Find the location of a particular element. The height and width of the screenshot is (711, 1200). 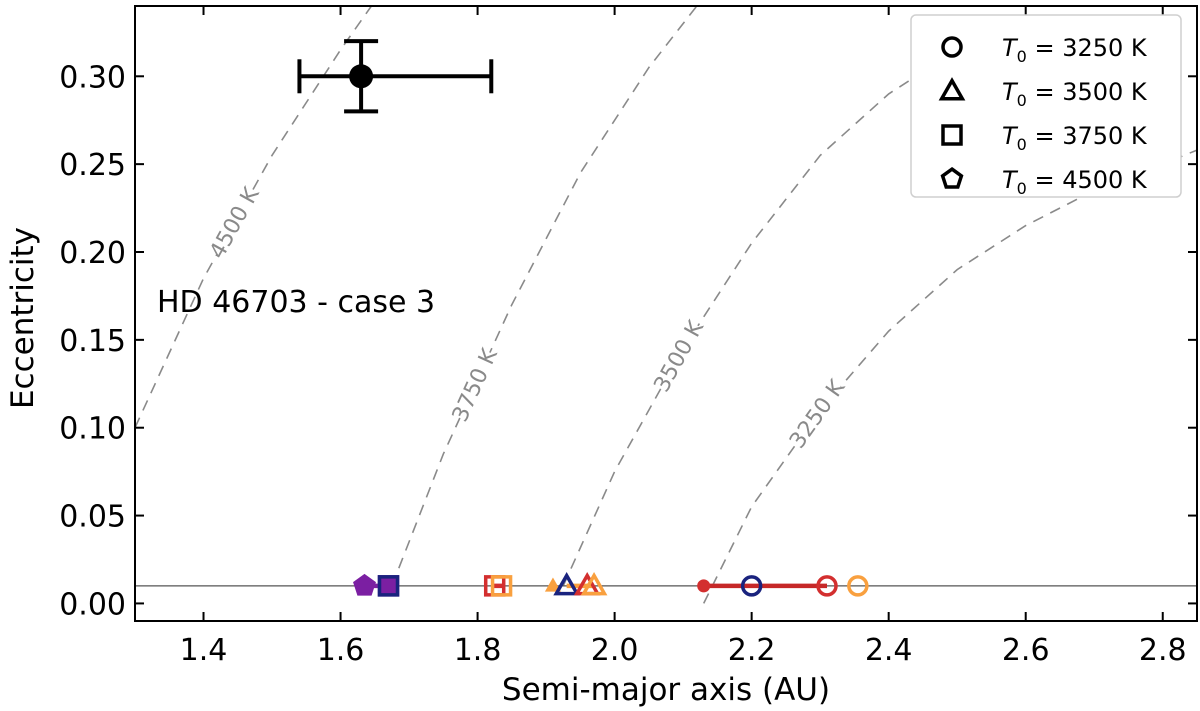

x-tick-label: 2.0 is located at coordinates (615, 650).